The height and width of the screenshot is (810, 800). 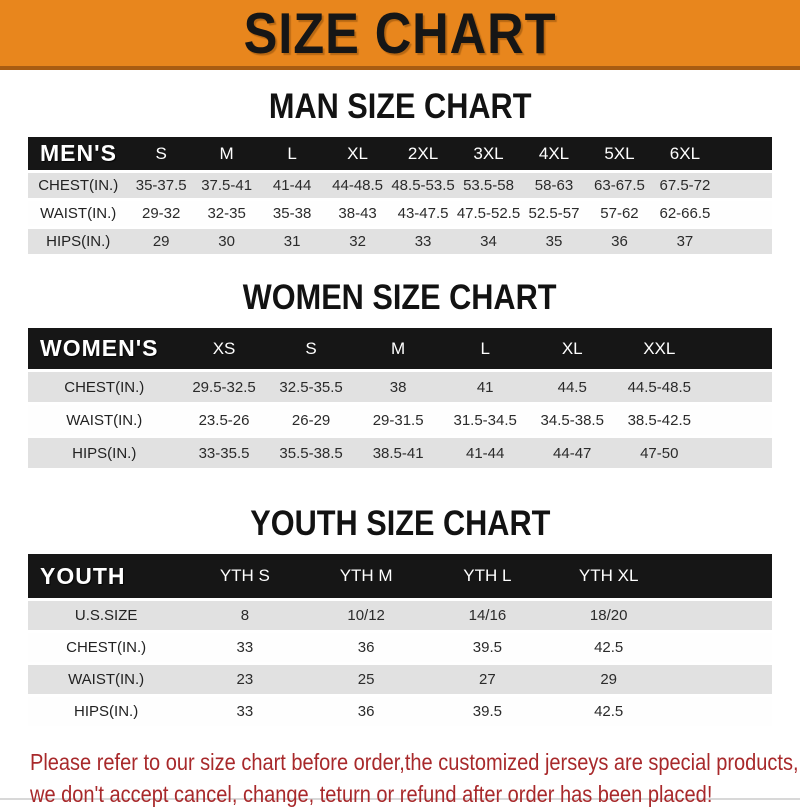 I want to click on measurement-value: 47-50, so click(x=659, y=453).